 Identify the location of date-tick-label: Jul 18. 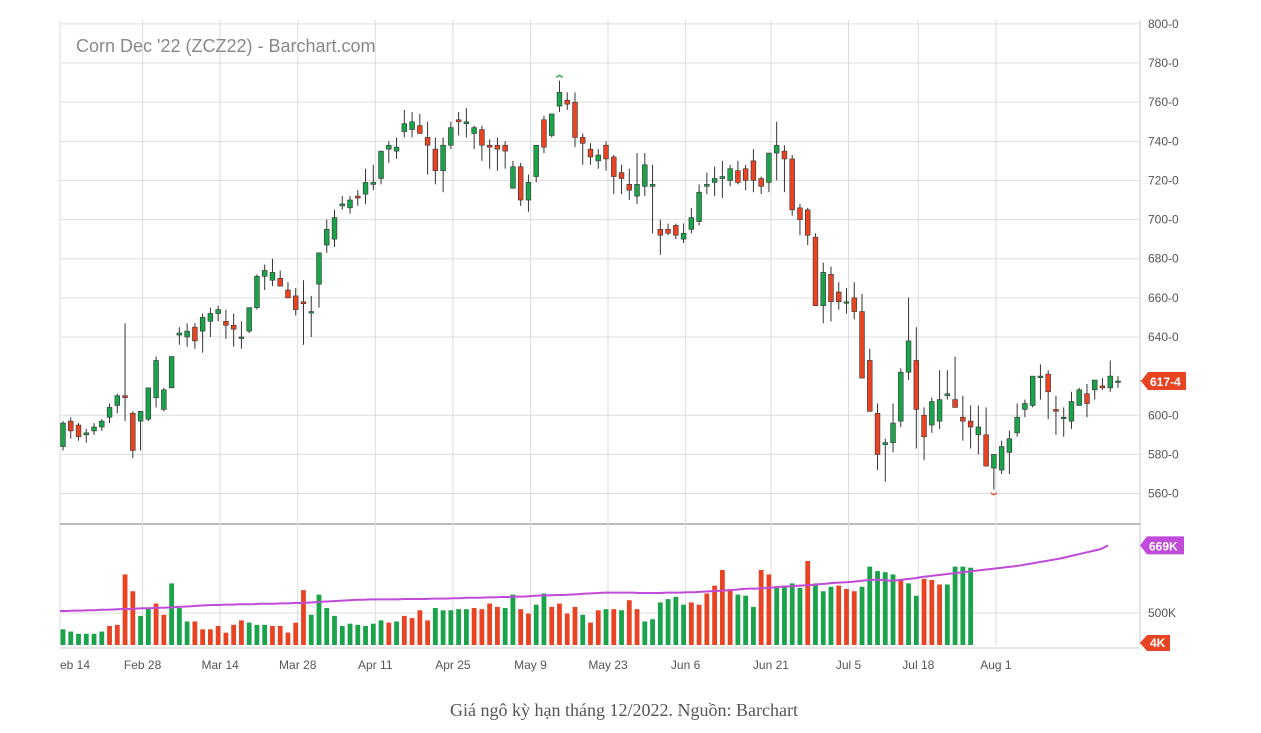
(918, 665).